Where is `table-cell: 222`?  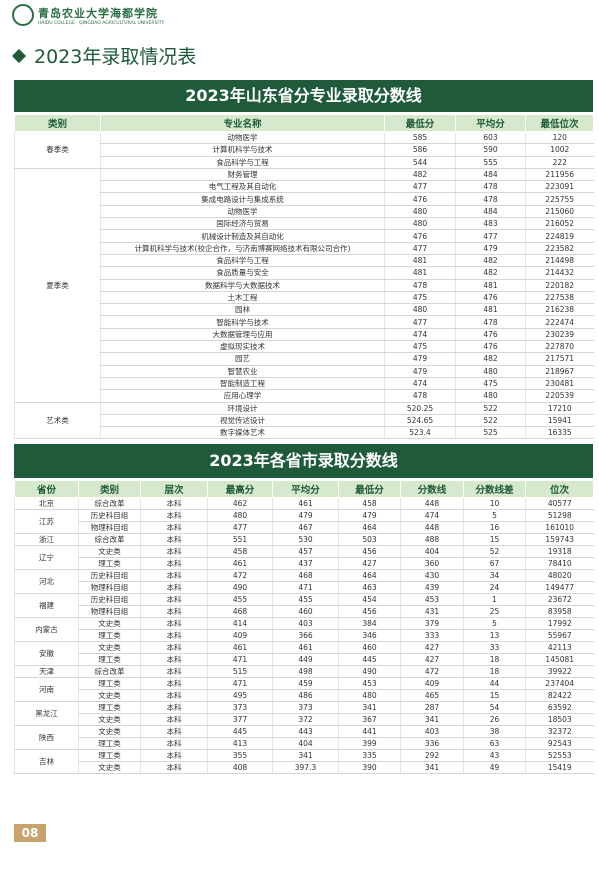
table-cell: 222 is located at coordinates (559, 162).